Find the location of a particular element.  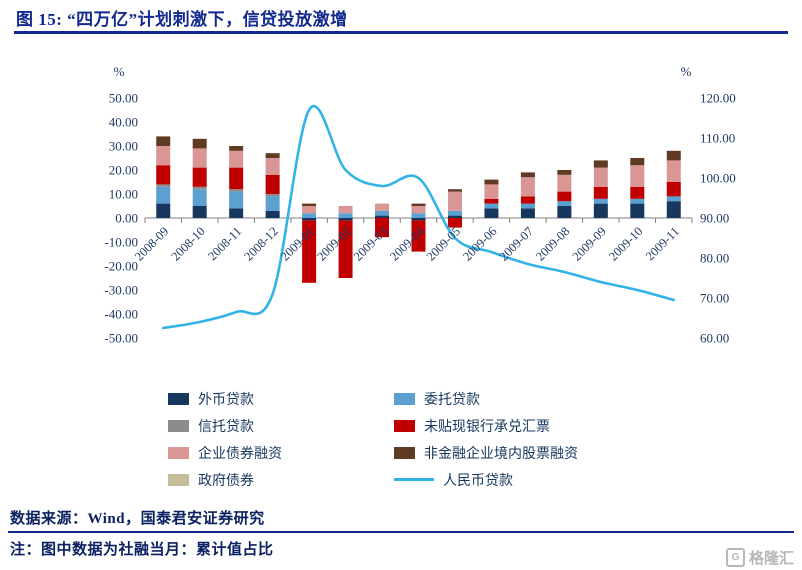

right-axis-tick: 100.00 is located at coordinates (718, 178).